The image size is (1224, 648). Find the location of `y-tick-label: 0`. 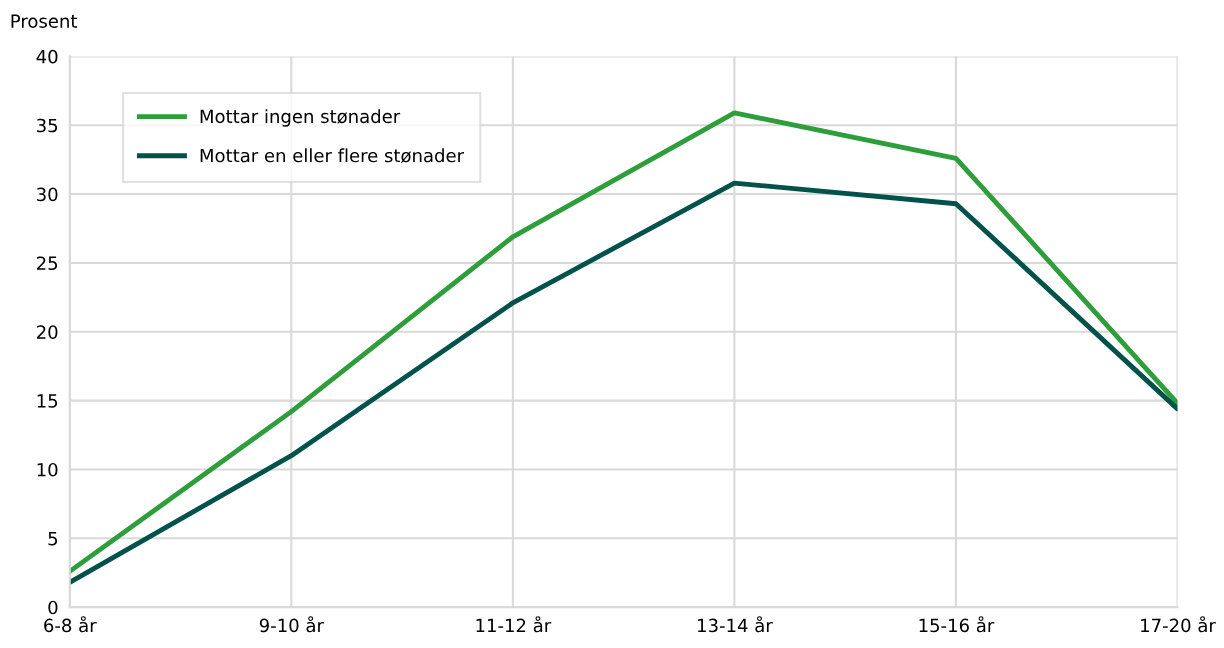

y-tick-label: 0 is located at coordinates (53, 607).